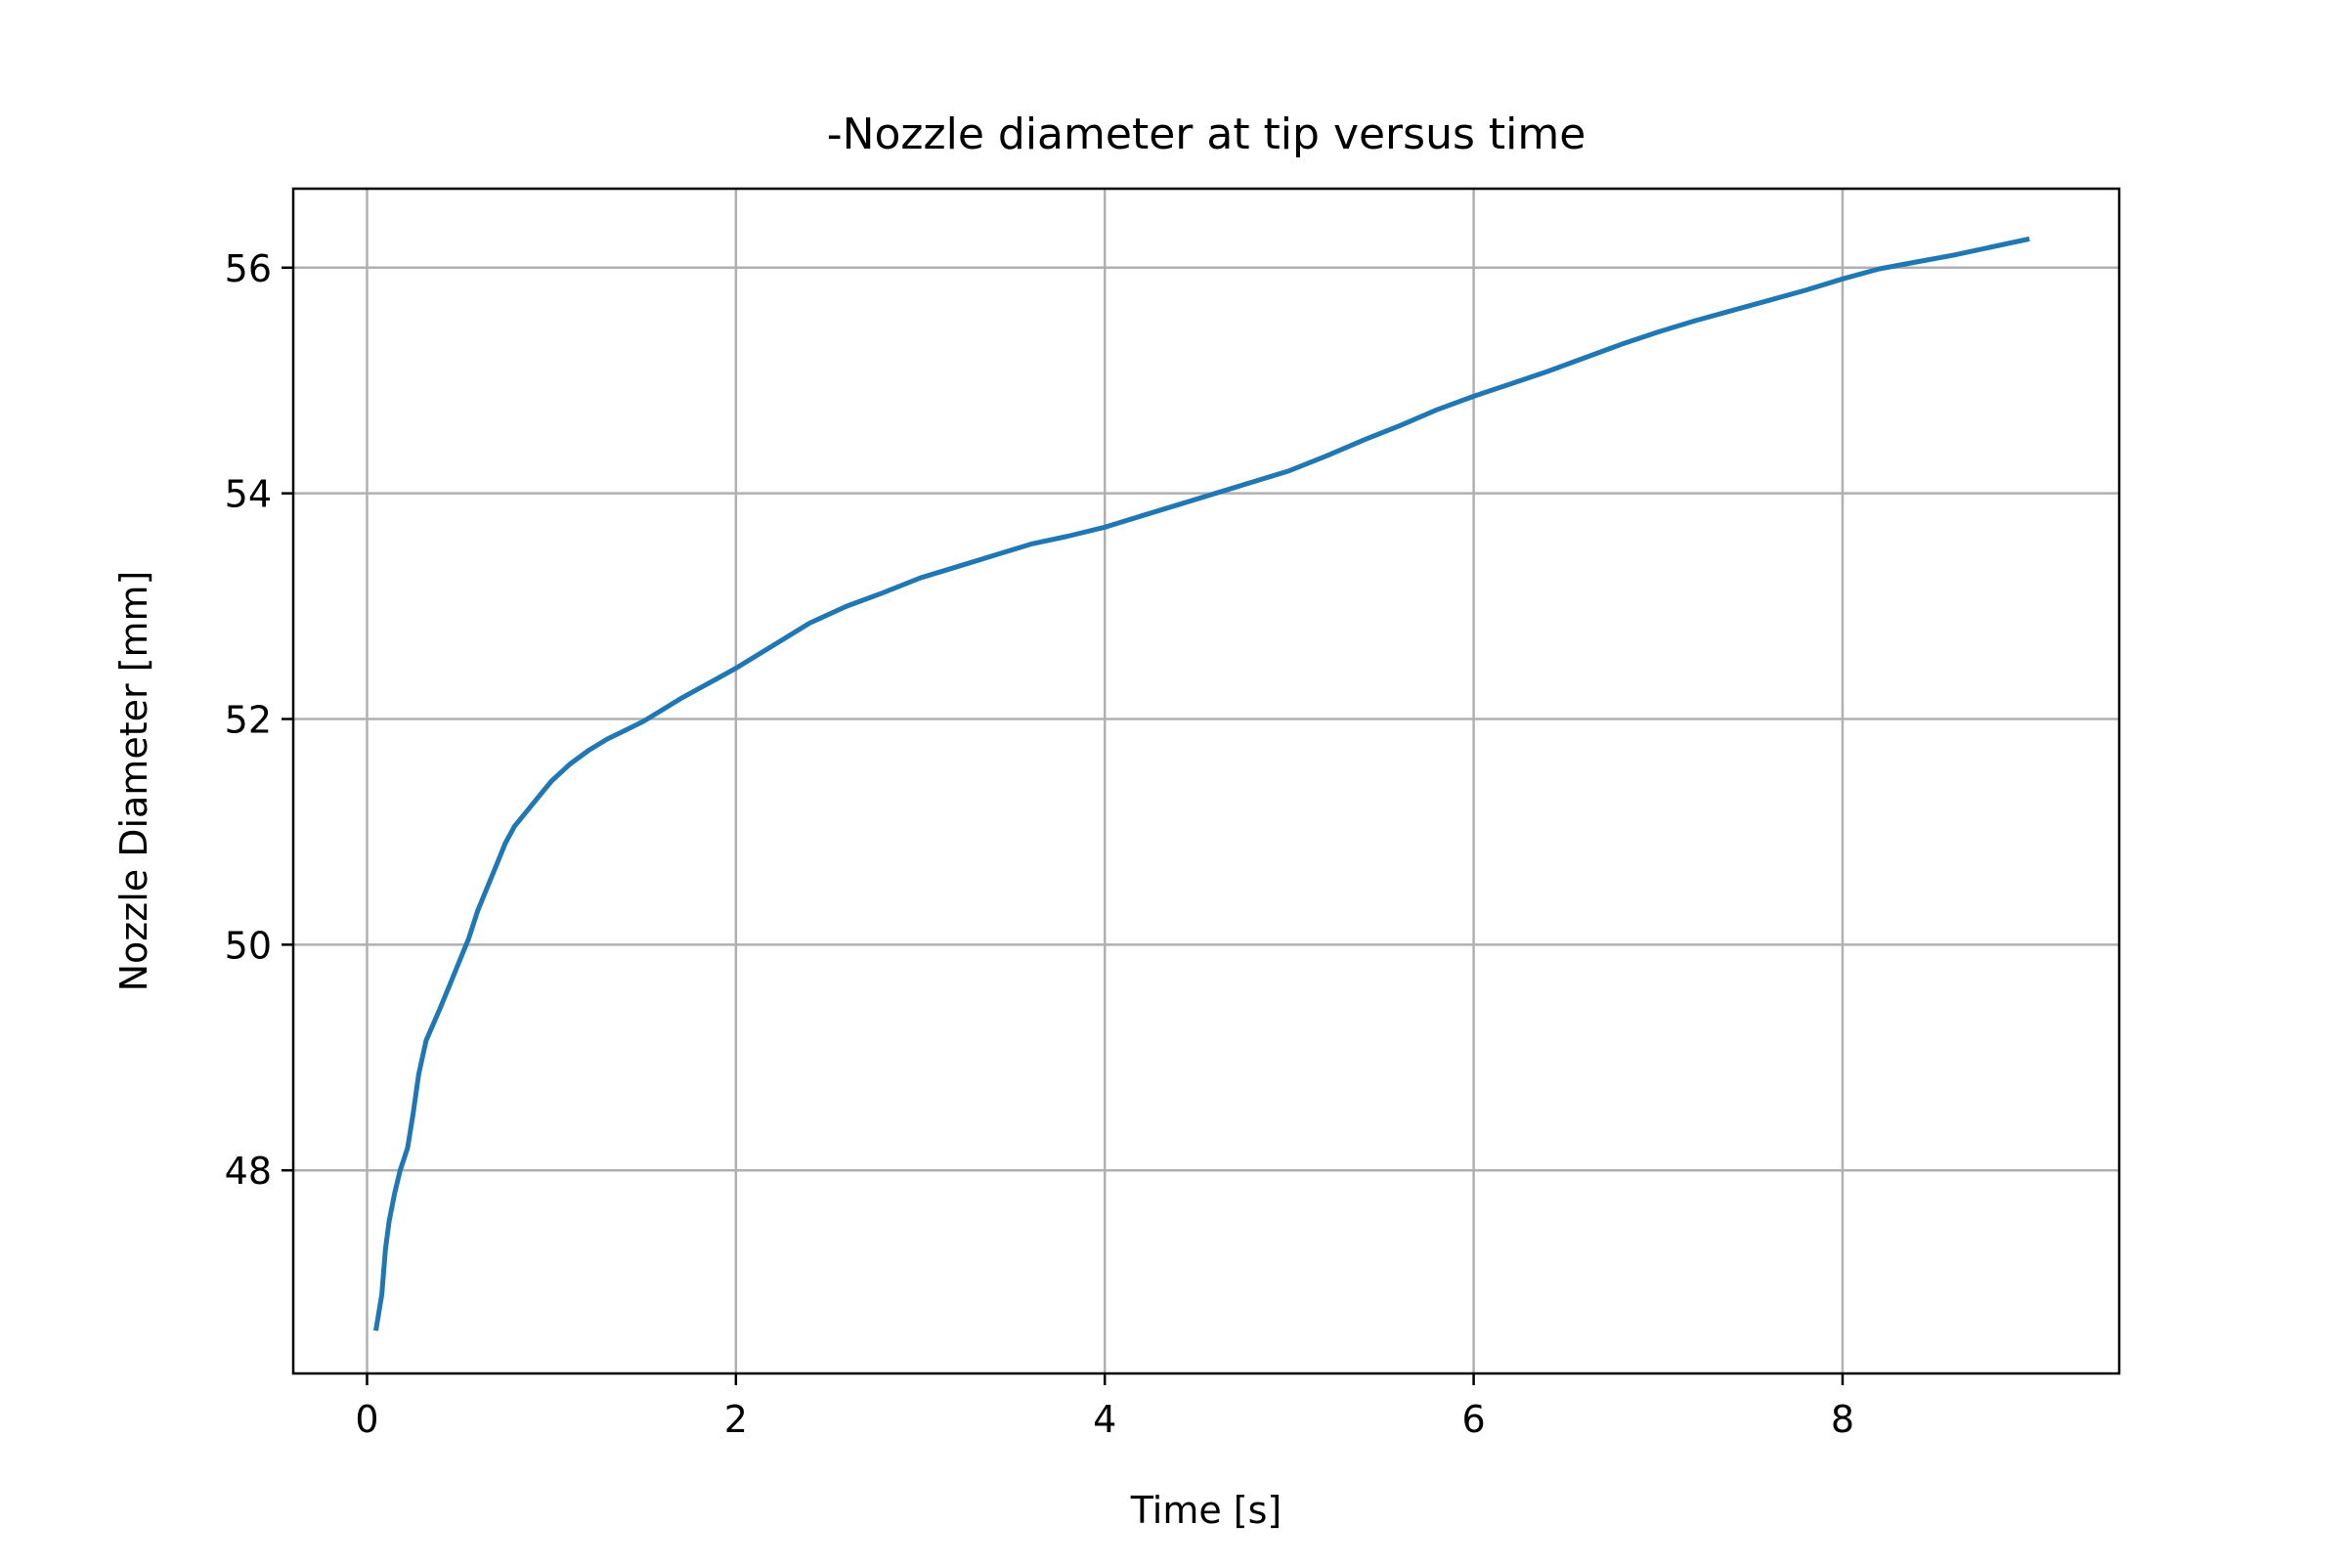  I want to click on y-tick-label: 52, so click(249, 721).